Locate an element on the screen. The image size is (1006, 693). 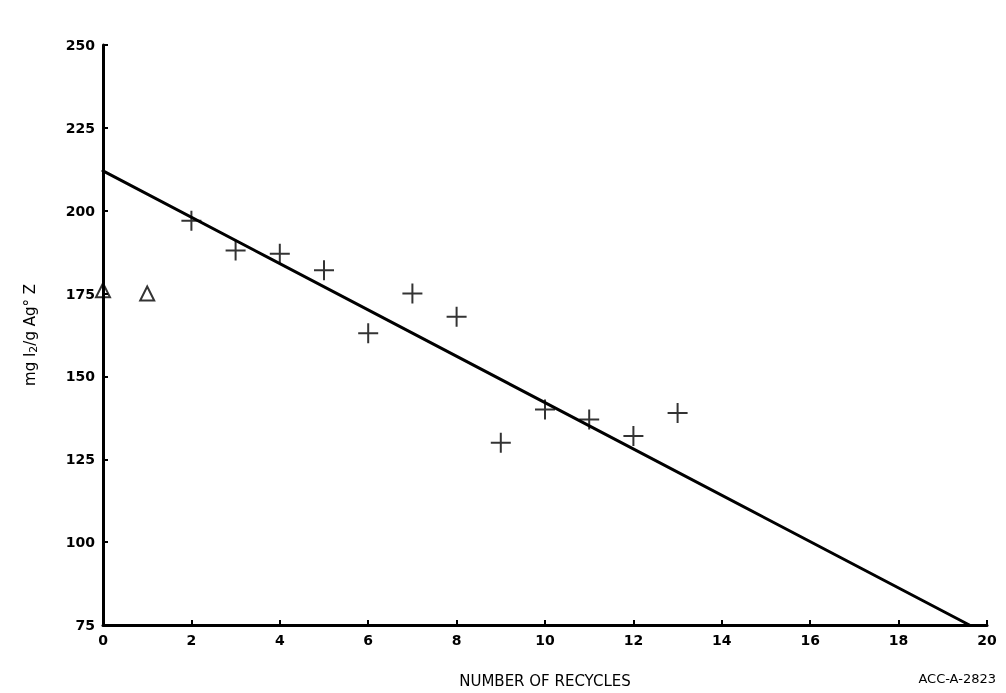
x-tick-label: 18 is located at coordinates (898, 640).